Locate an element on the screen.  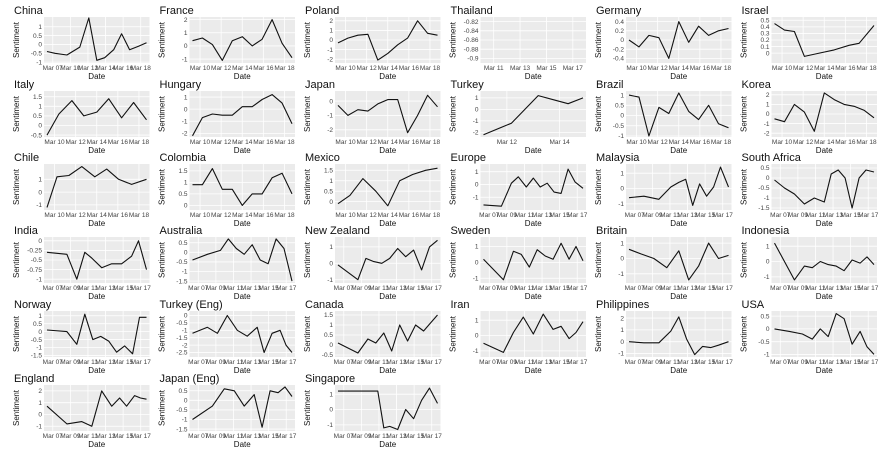
y-tick-label: -0.5 is located at coordinates (37, 340).